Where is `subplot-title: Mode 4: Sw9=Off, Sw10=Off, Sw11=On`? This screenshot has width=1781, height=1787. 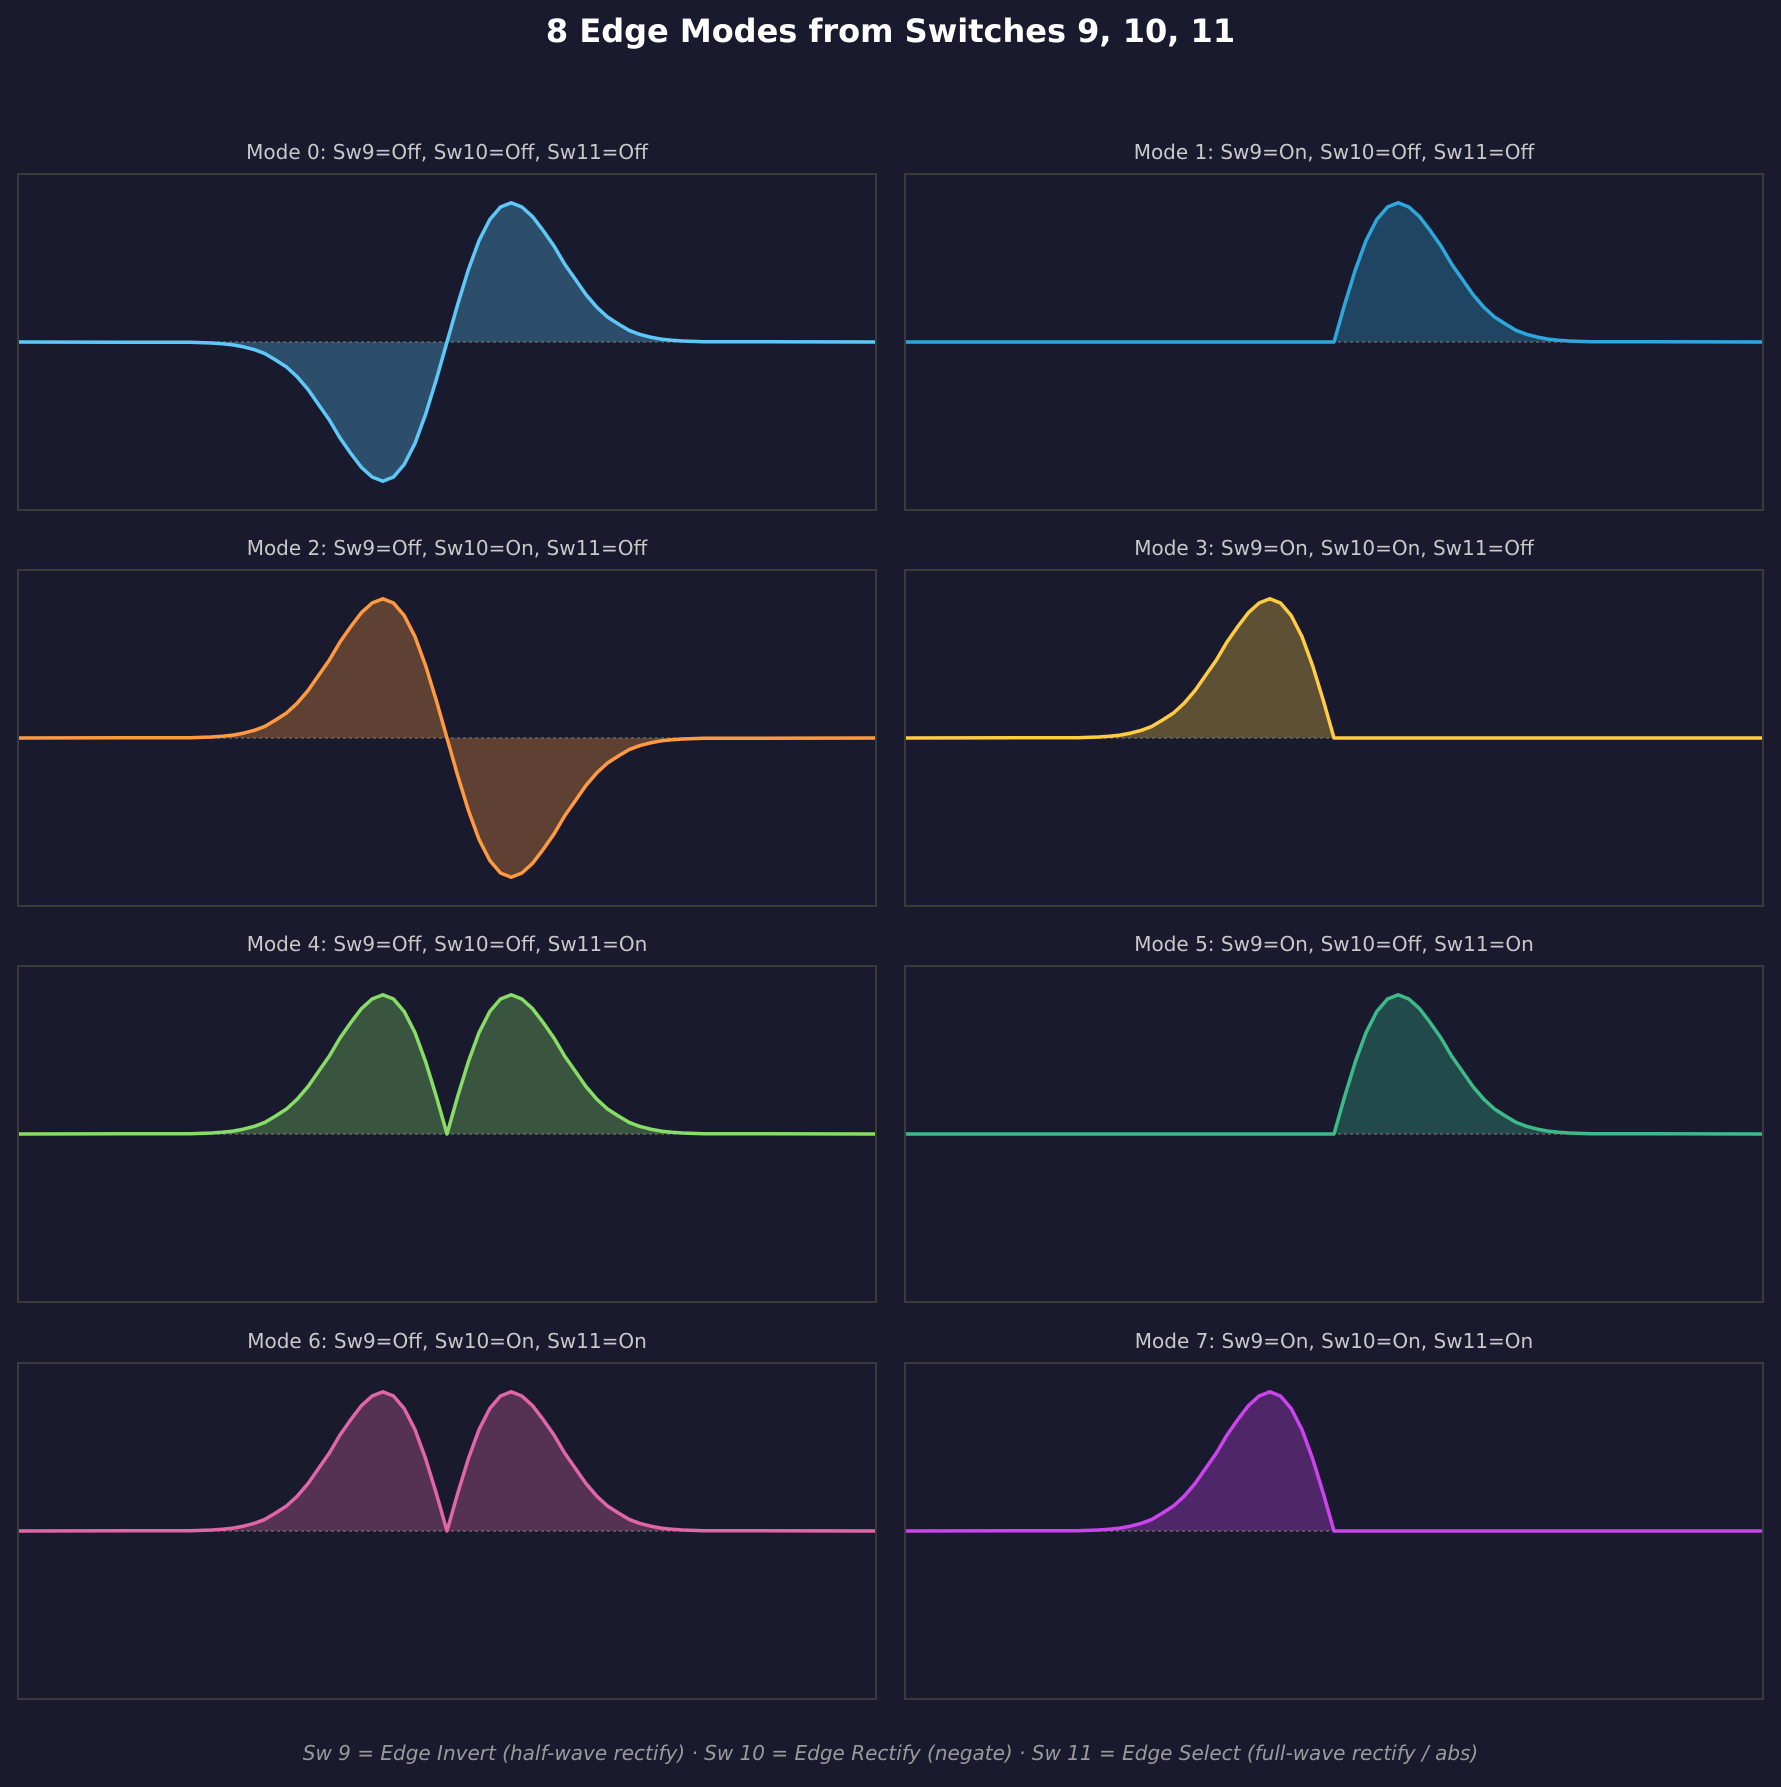 subplot-title: Mode 4: Sw9=Off, Sw10=Off, Sw11=On is located at coordinates (447, 944).